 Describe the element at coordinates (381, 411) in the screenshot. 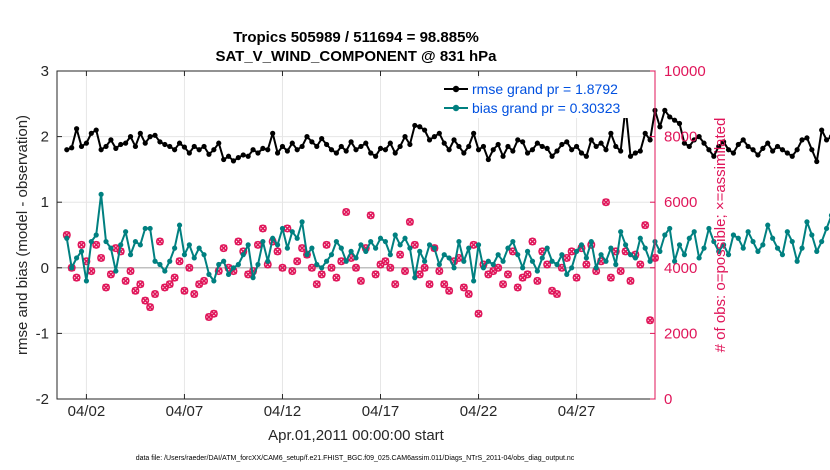

I see `x-tick-label: 04/17` at that location.